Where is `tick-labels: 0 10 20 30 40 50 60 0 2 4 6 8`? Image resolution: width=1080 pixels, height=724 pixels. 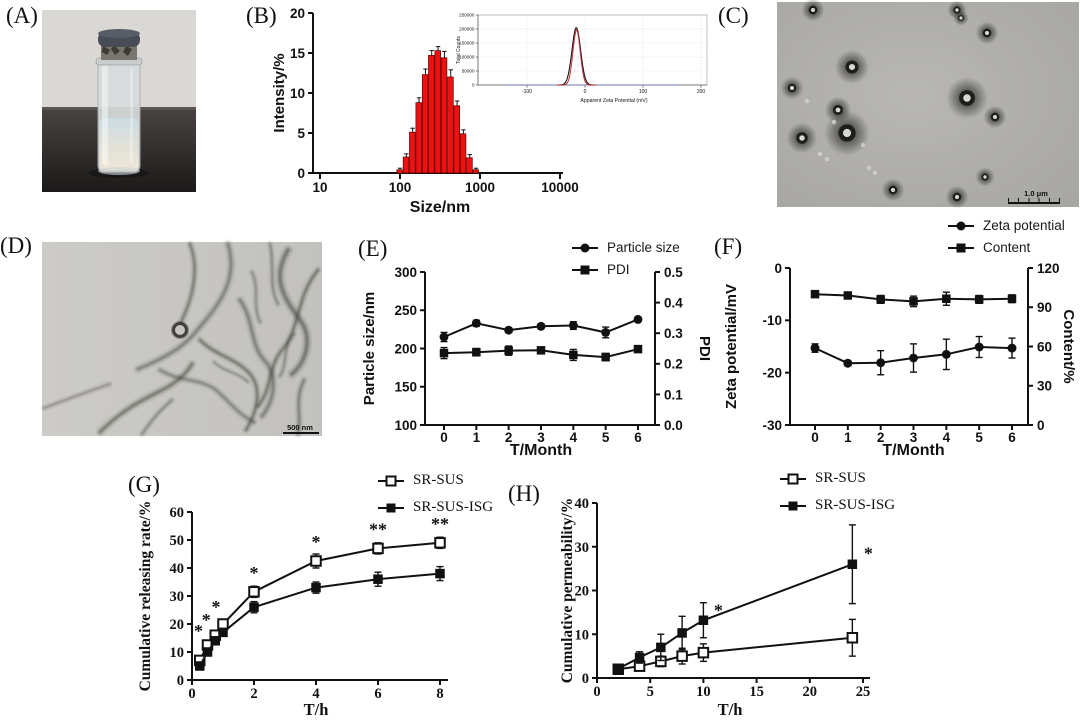
tick-labels: 0 10 20 30 40 50 60 0 2 4 6 8 is located at coordinates (307, 603).